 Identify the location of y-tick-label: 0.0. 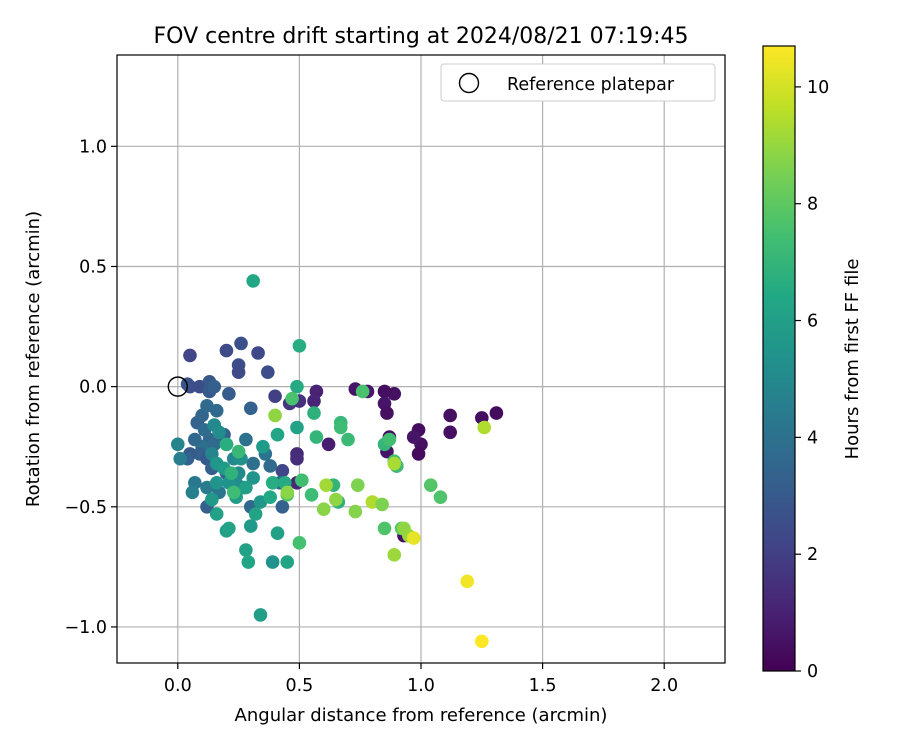
(93, 388).